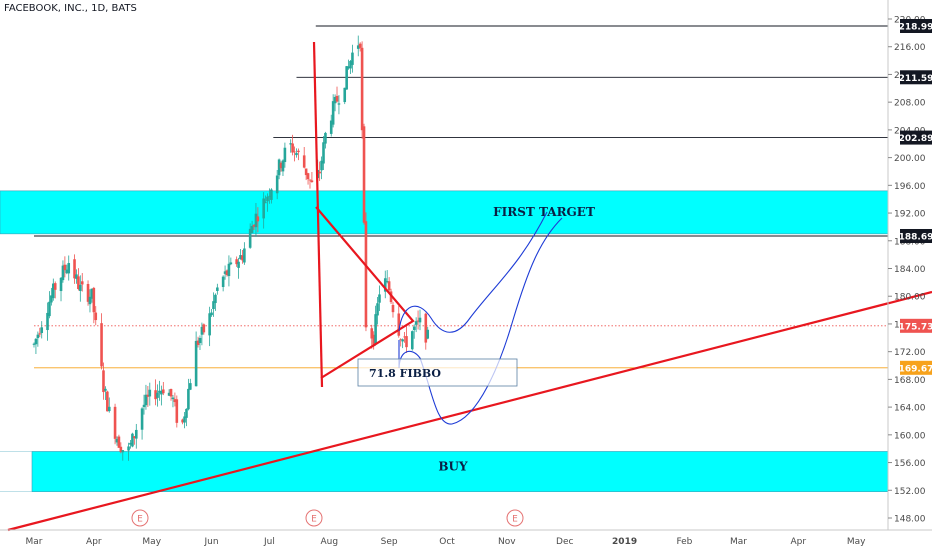 This screenshot has width=932, height=550. I want to click on fibbo-box, so click(437, 372).